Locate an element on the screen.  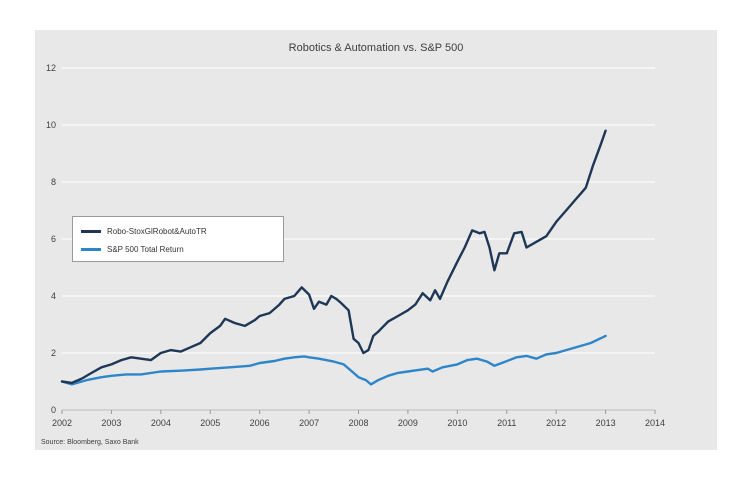
y-tick-label: 2 is located at coordinates (53, 353).